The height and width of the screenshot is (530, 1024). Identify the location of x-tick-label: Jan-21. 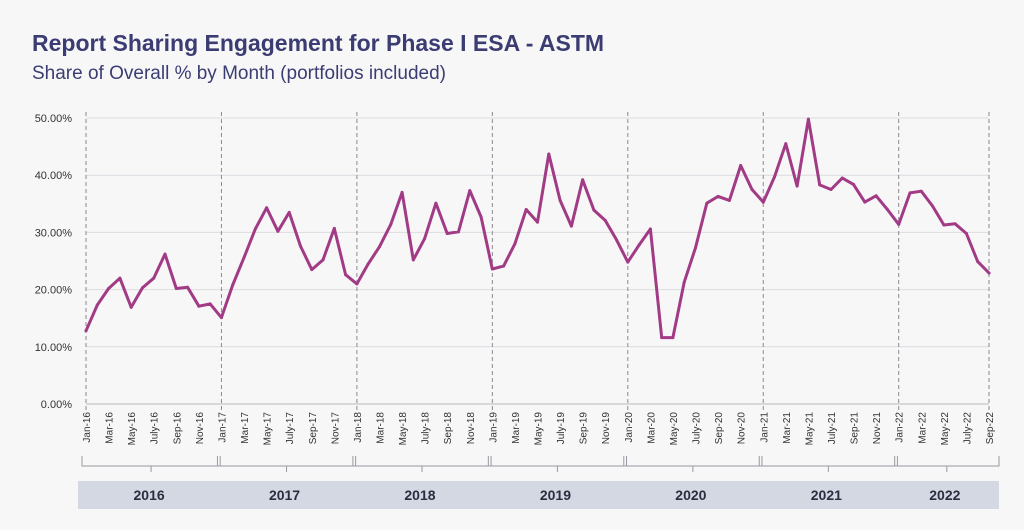
(764, 427).